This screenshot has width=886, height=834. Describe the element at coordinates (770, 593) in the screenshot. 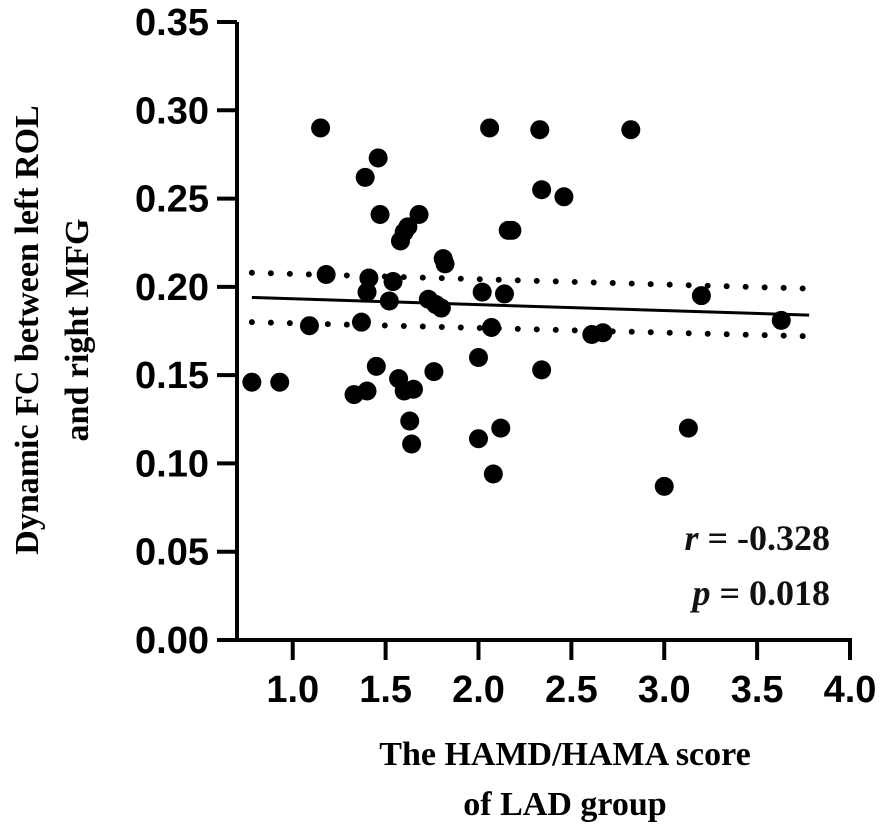

I see `stat-value: = 0.018` at that location.